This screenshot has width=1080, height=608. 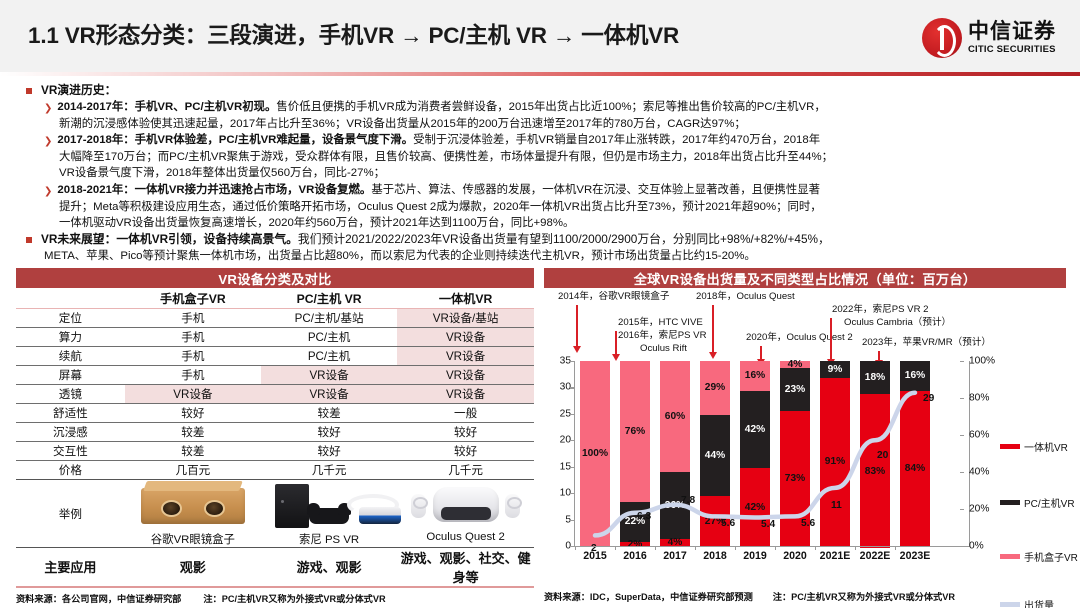 What do you see at coordinates (275, 278) in the screenshot?
I see `comparison-table-title: VR设备分类及对比` at bounding box center [275, 278].